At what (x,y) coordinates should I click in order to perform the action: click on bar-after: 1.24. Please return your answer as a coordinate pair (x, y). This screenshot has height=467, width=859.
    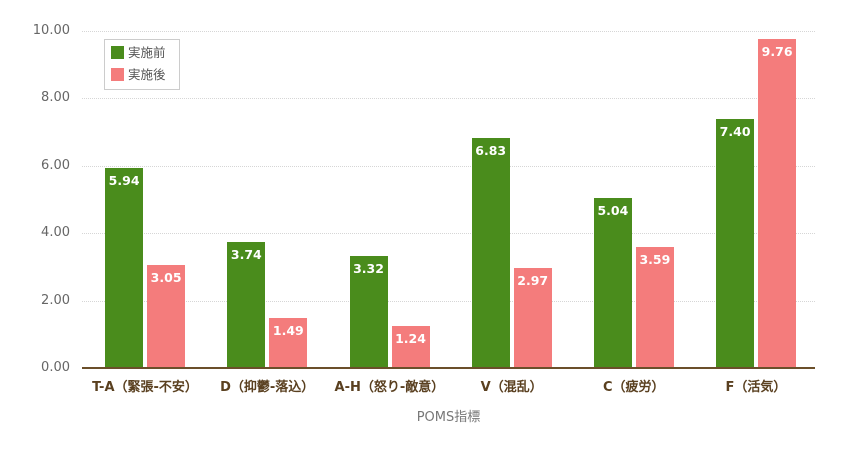
    Looking at the image, I should click on (410, 347).